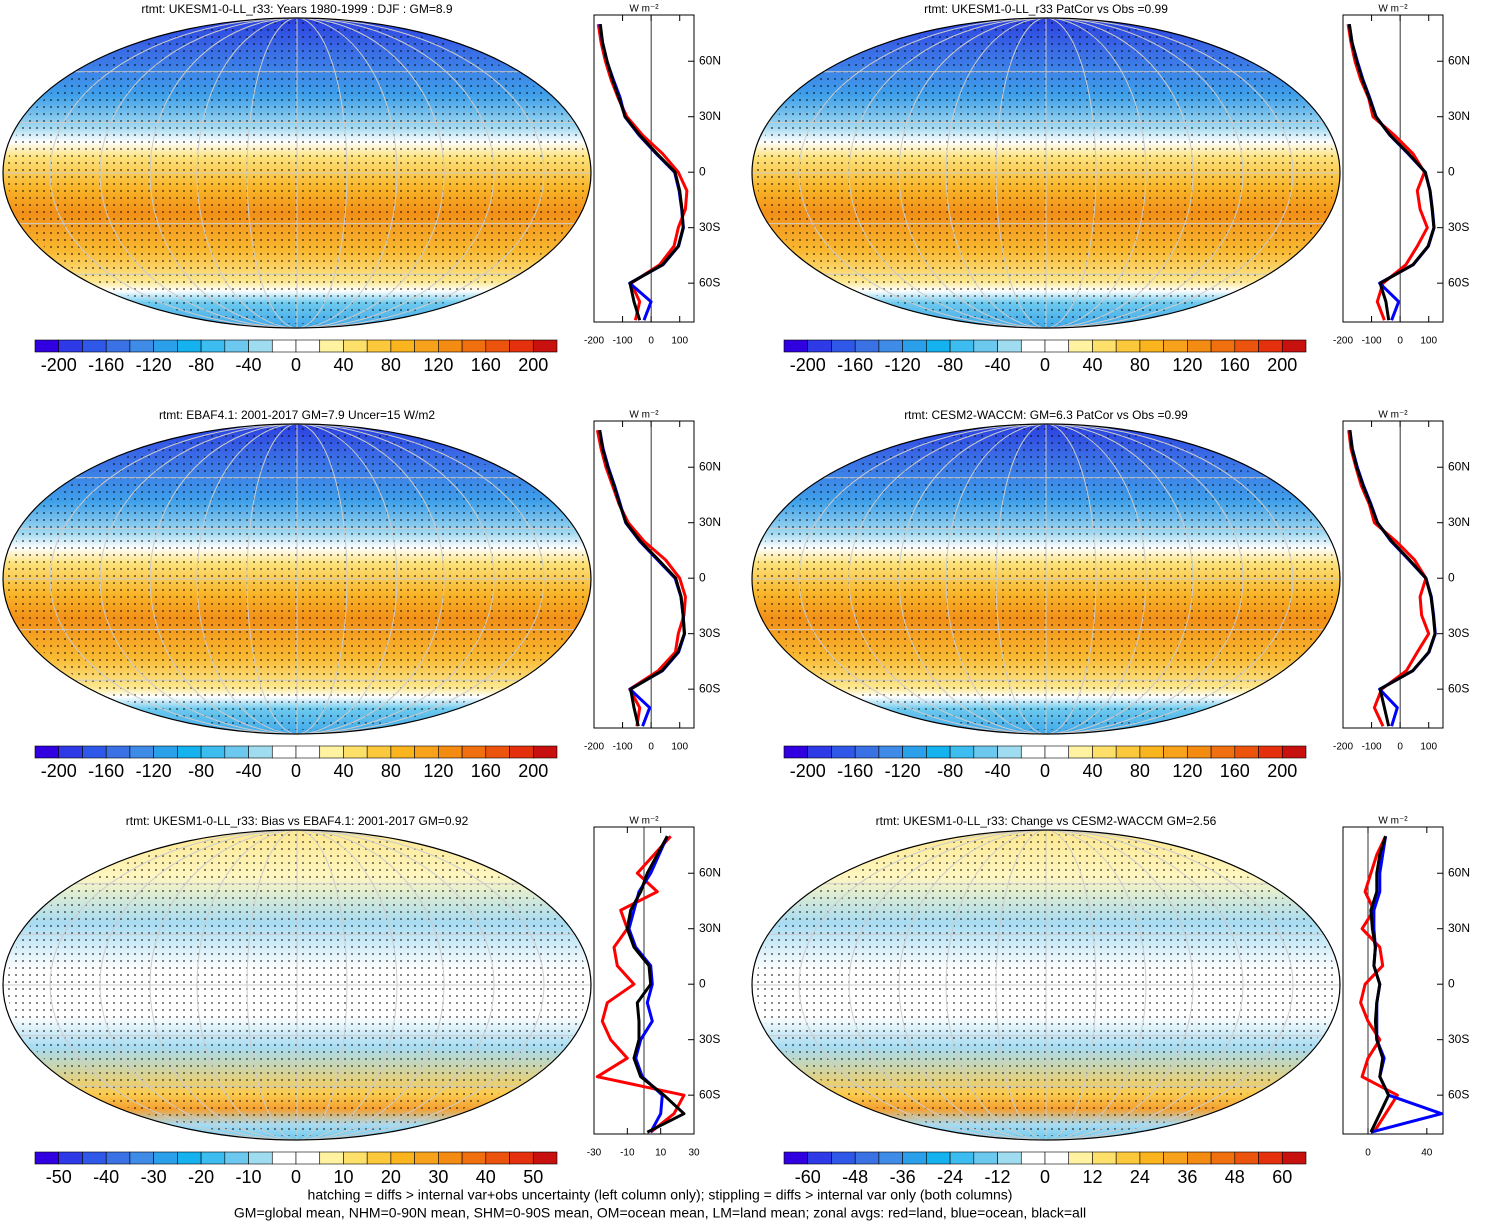 The height and width of the screenshot is (1221, 1485). What do you see at coordinates (249, 365) in the screenshot?
I see `colorbar-label: -40` at bounding box center [249, 365].